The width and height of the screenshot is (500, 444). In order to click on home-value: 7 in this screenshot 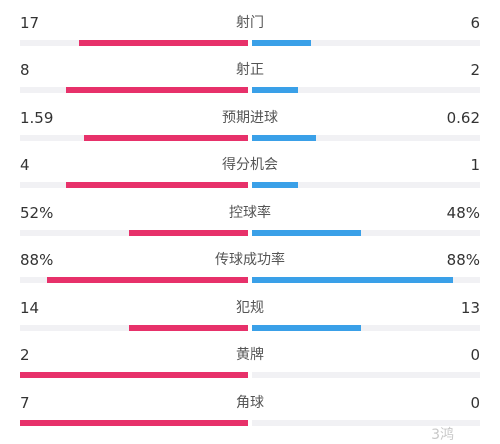, I will do `click(25, 403)`.